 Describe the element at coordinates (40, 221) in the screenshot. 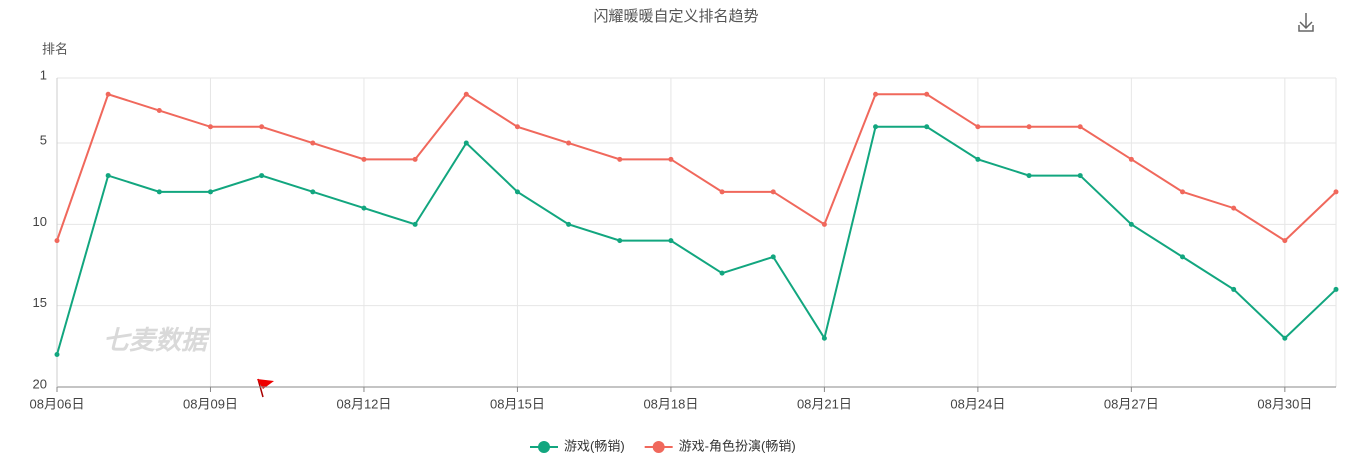

I see `y-tick-label: 10` at that location.